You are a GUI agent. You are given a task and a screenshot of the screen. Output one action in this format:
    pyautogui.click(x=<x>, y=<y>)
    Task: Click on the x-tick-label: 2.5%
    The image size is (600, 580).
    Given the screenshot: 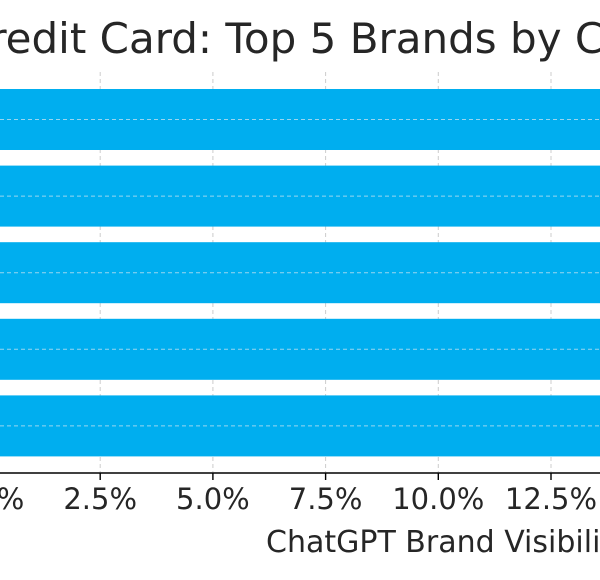 What is the action you would take?
    pyautogui.click(x=100, y=499)
    